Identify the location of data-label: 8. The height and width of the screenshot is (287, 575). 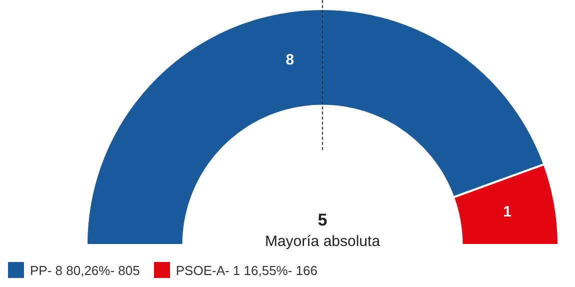
(290, 59).